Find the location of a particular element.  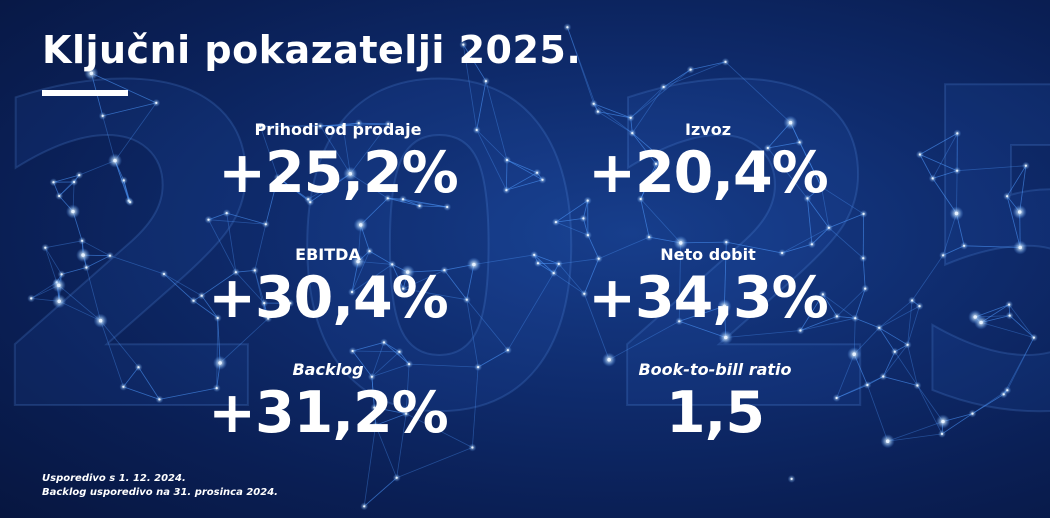

footnote: Backlog usporedivo na 31. prosinca 2024. is located at coordinates (160, 492).